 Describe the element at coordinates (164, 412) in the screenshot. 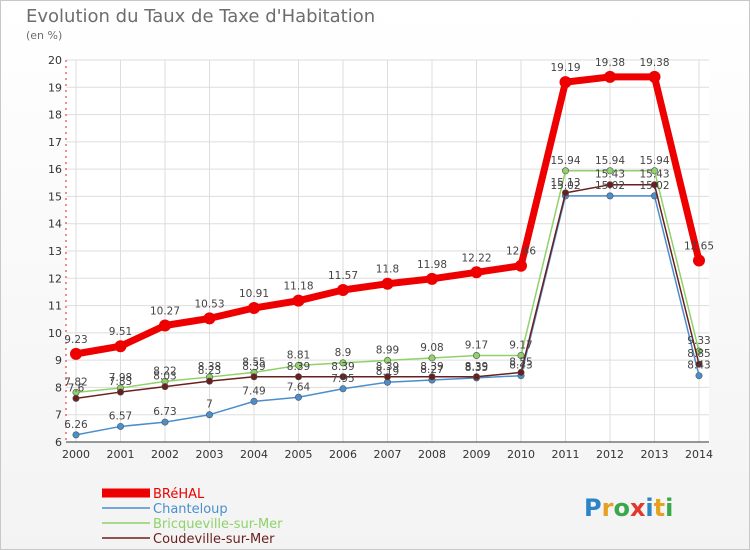

I see `data-label: 6.73` at that location.